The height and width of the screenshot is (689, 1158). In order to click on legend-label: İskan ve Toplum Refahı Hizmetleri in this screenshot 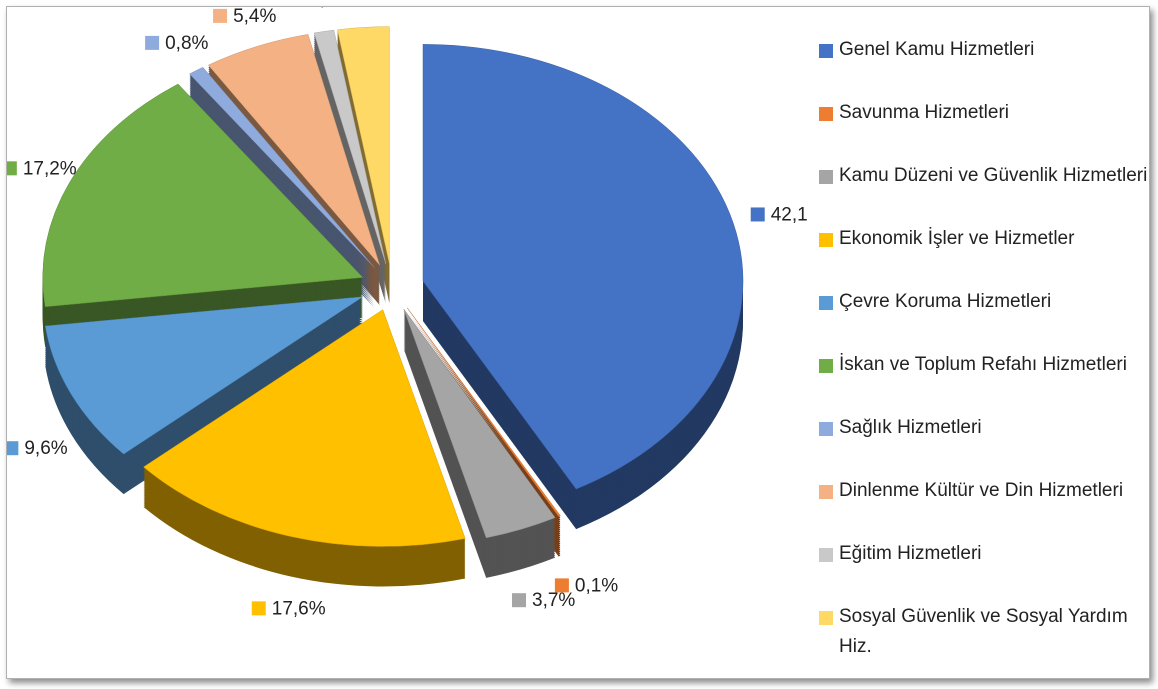, I will do `click(983, 364)`.